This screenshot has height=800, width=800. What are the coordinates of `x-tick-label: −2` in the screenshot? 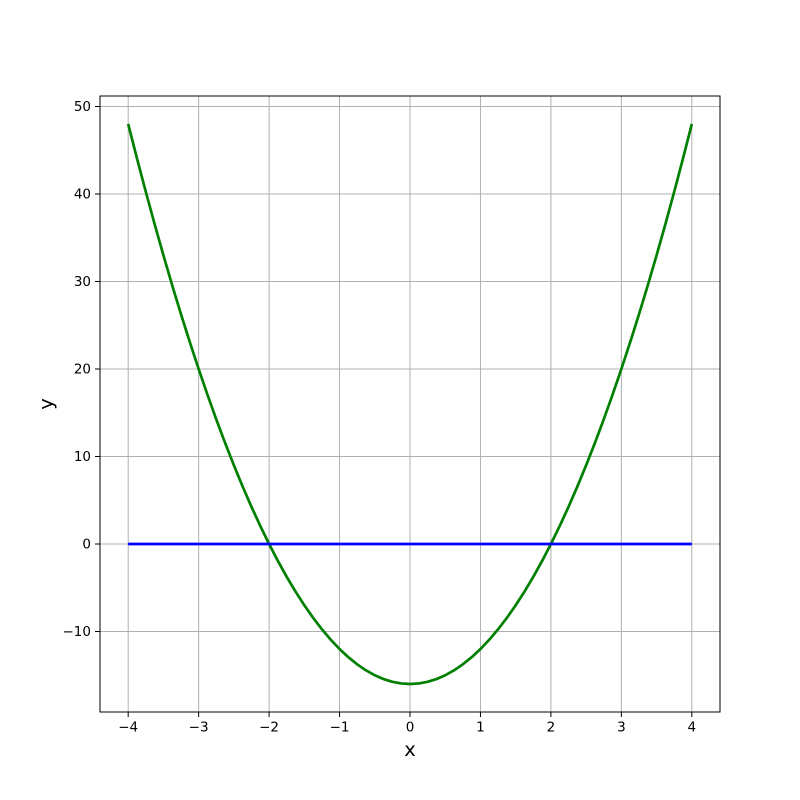 It's located at (269, 728).